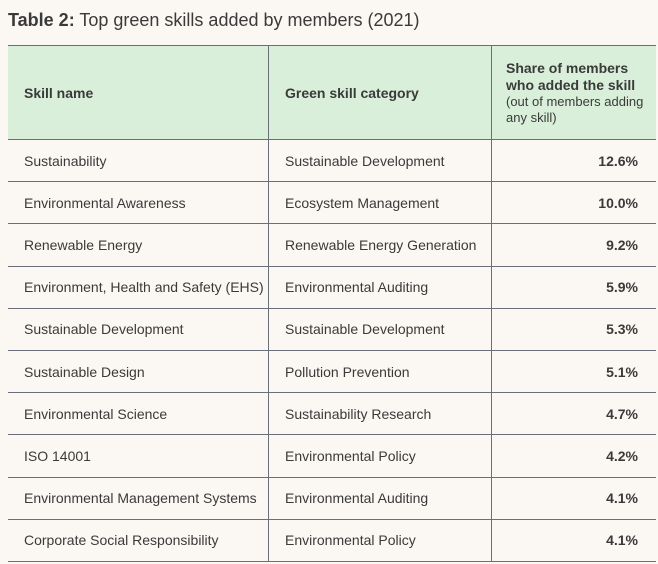  Describe the element at coordinates (380, 203) in the screenshot. I see `skill-category-cell: Ecosystem Management` at that location.